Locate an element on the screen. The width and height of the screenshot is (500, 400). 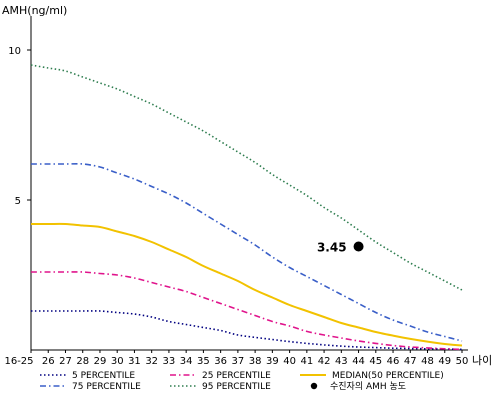
x-tick-label: 36 is located at coordinates (220, 361).